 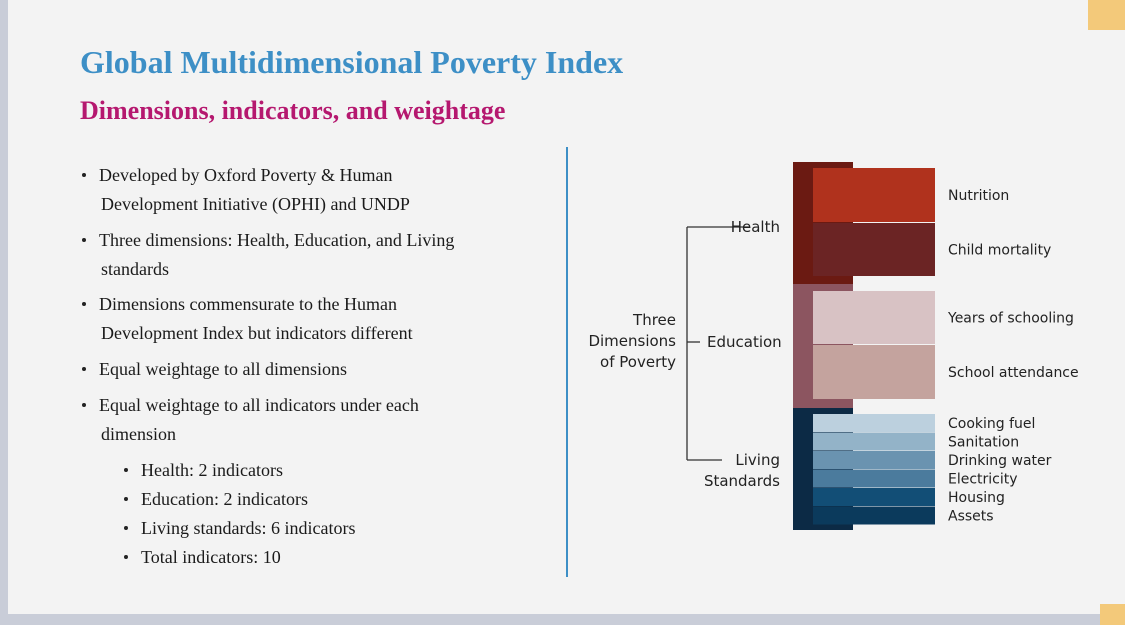 What do you see at coordinates (999, 251) in the screenshot?
I see `indicator-label: Child mortality` at bounding box center [999, 251].